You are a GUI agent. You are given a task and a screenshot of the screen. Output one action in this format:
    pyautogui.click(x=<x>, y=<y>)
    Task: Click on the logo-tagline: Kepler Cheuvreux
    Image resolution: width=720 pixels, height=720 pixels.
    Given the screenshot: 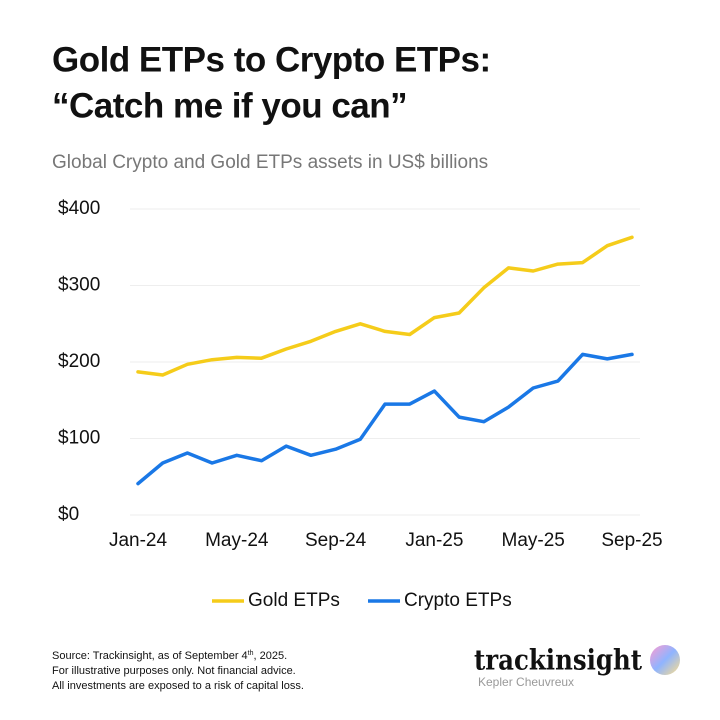 What is the action you would take?
    pyautogui.click(x=526, y=682)
    